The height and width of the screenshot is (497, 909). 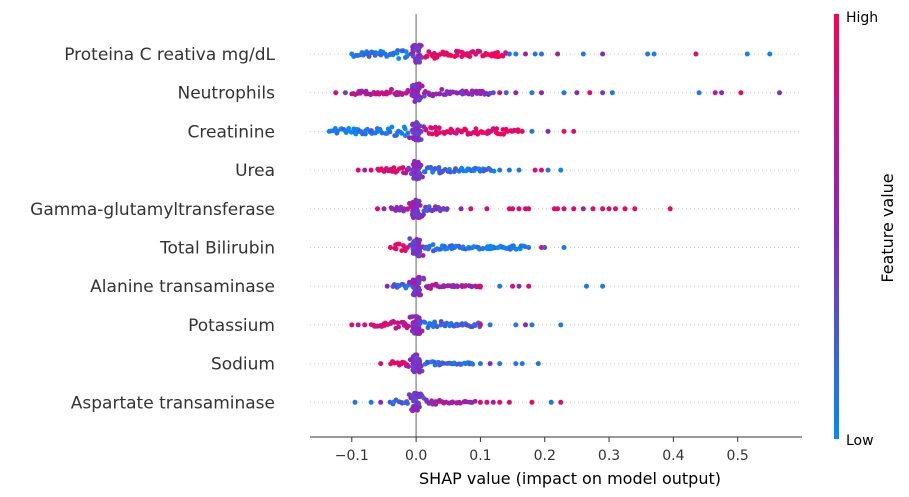 What do you see at coordinates (609, 456) in the screenshot?
I see `x-tick-label: 0.3` at bounding box center [609, 456].